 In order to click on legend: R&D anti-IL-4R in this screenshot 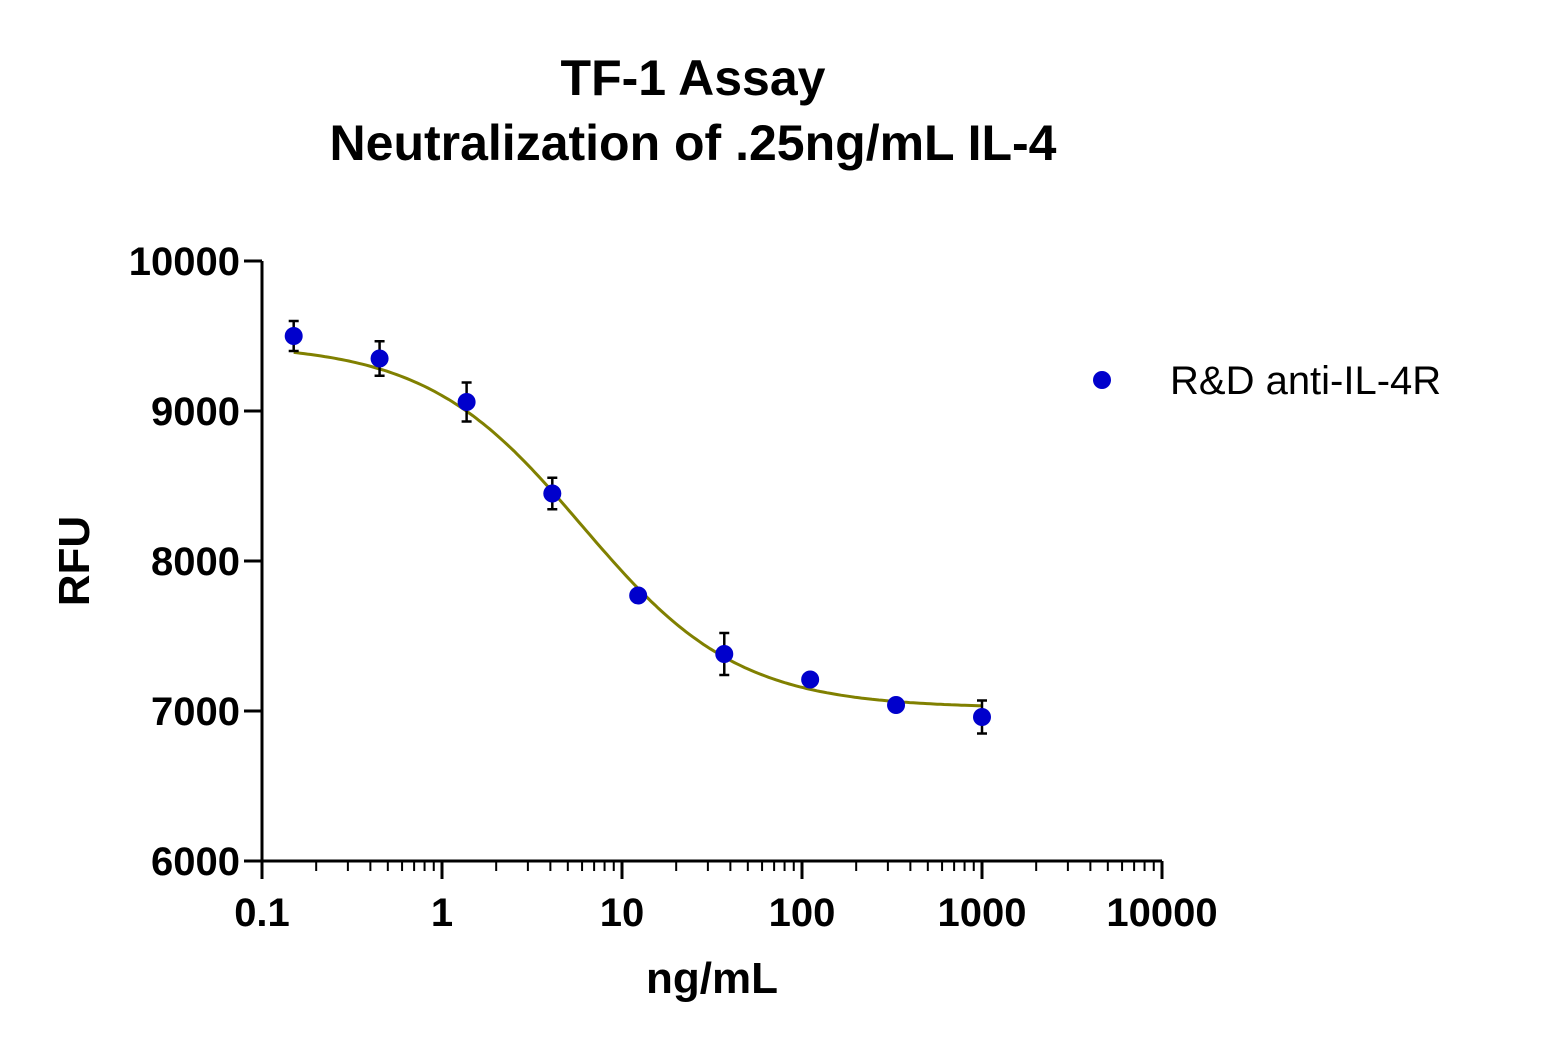, I will do `click(1267, 381)`.